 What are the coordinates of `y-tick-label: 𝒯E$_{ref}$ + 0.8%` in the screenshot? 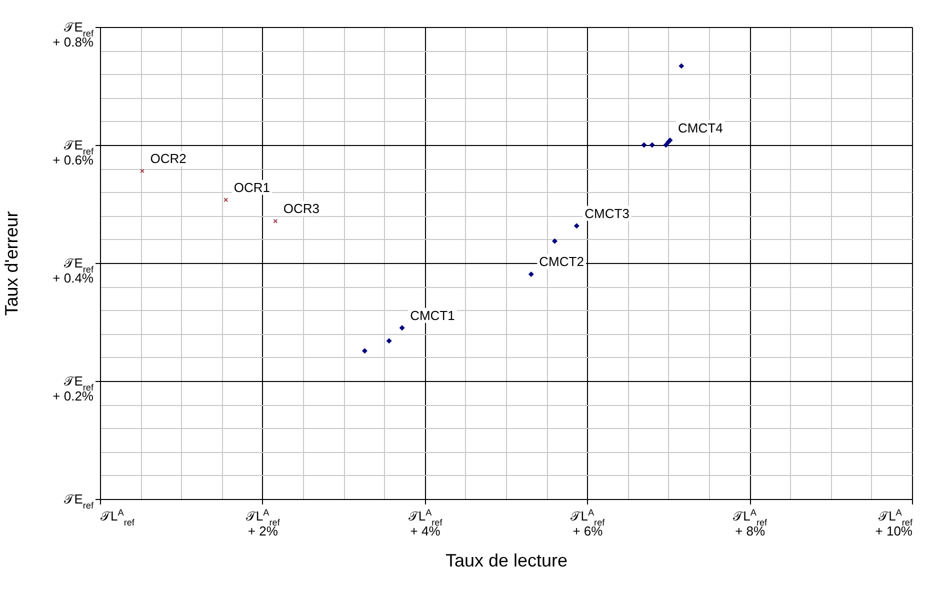 It's located at (73, 35).